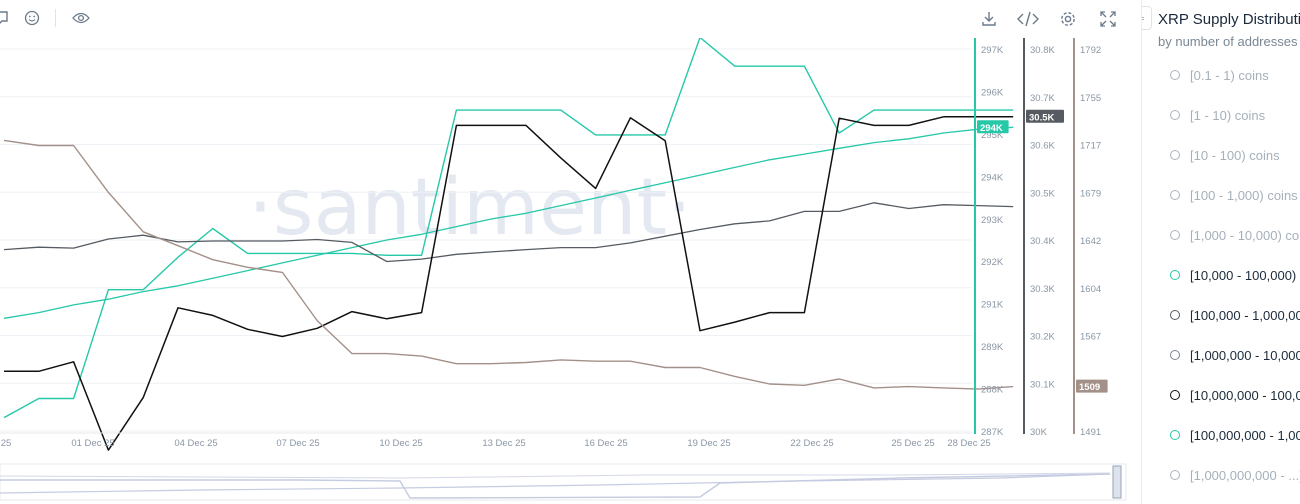 This screenshot has width=1300, height=504. I want to click on y-tick-label: 288K, so click(992, 390).